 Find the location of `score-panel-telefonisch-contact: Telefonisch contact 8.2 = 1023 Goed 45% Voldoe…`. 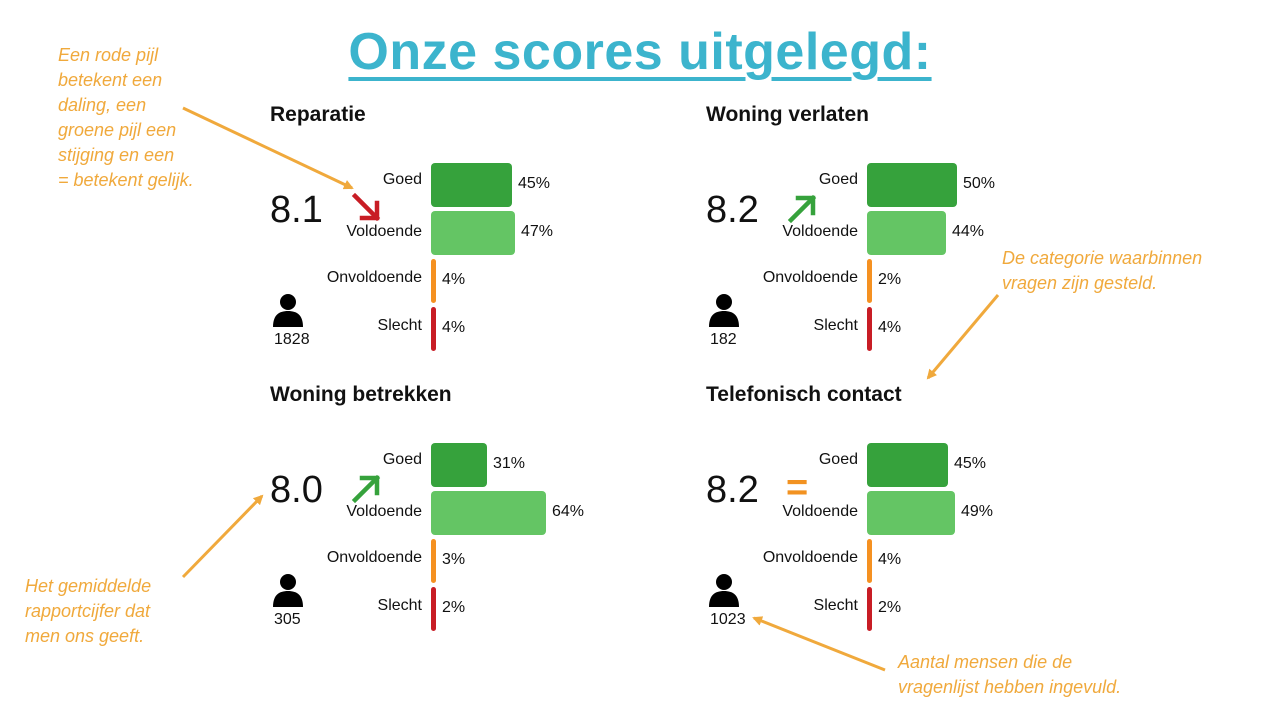

score-panel-telefonisch-contact: Telefonisch contact 8.2 = 1023 Goed 45% Voldoe… is located at coordinates (871, 518).